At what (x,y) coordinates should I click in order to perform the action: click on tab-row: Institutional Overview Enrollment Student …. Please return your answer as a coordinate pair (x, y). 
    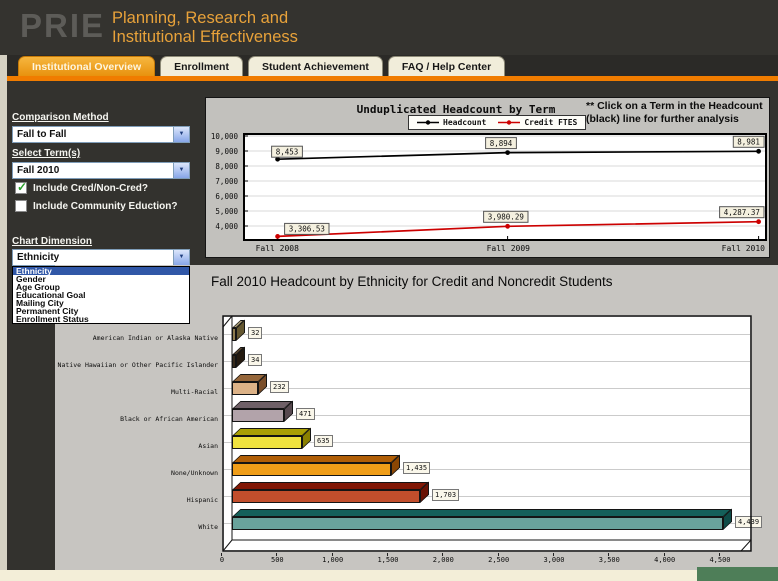
    Looking at the image, I should click on (392, 65).